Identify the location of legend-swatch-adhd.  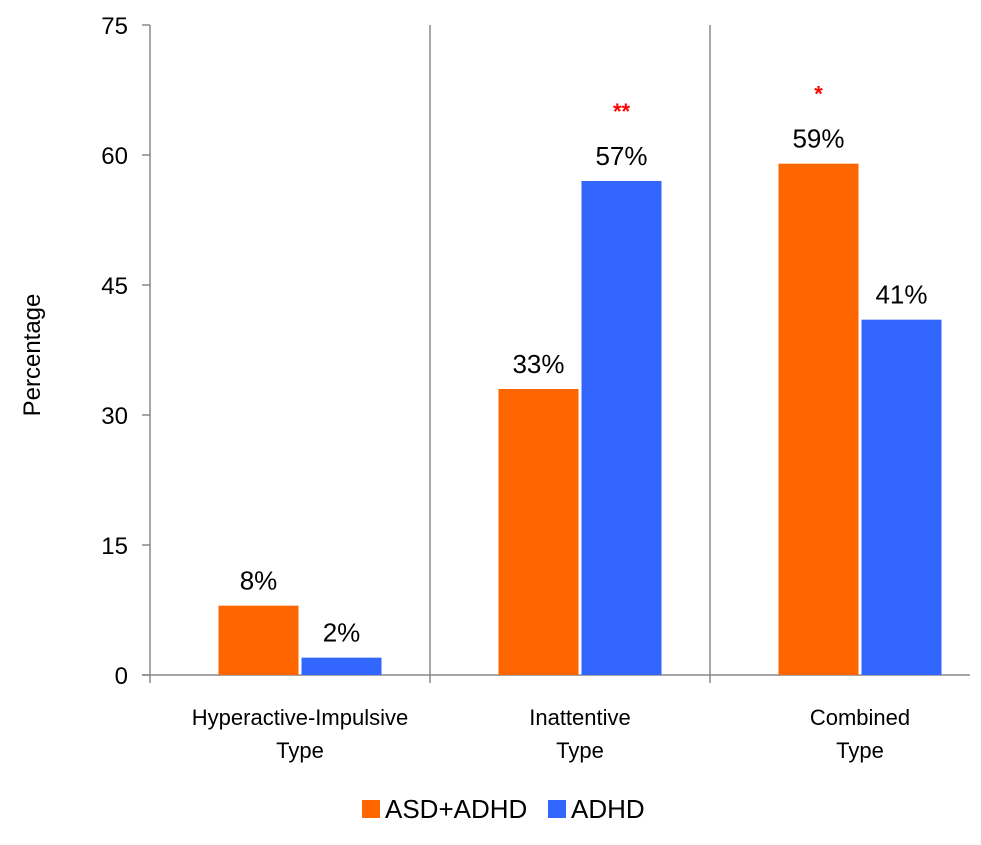
(557, 809).